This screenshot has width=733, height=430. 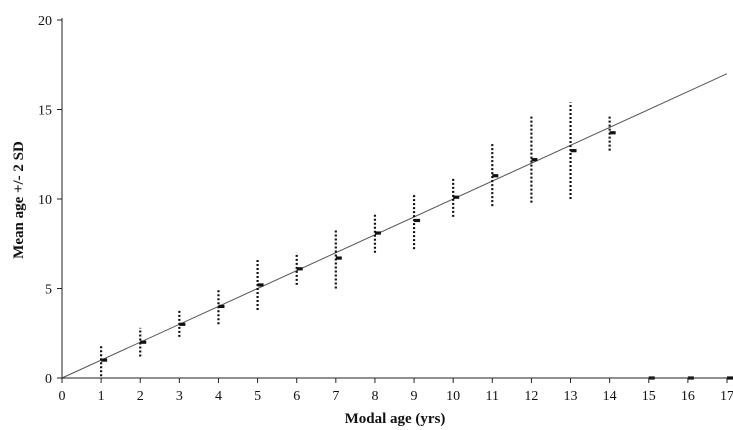 What do you see at coordinates (492, 396) in the screenshot?
I see `x-tick-label: 11` at bounding box center [492, 396].